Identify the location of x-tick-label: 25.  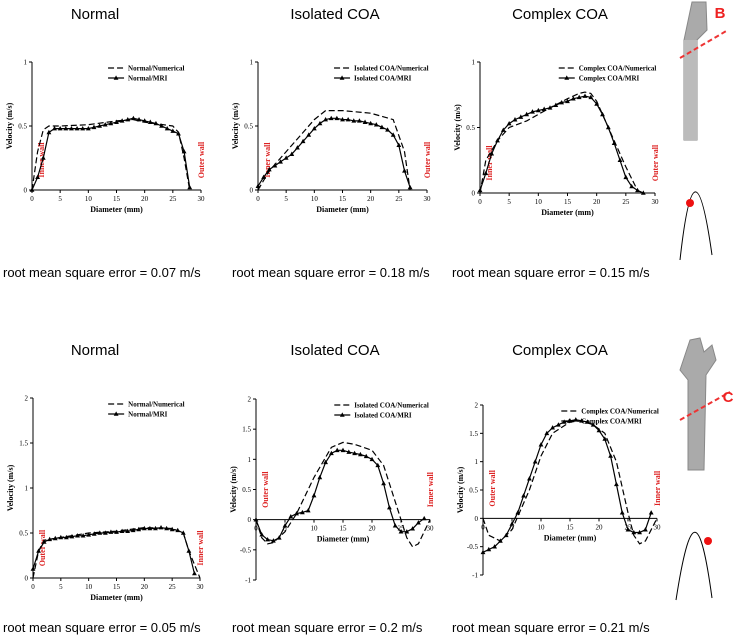
(402, 529).